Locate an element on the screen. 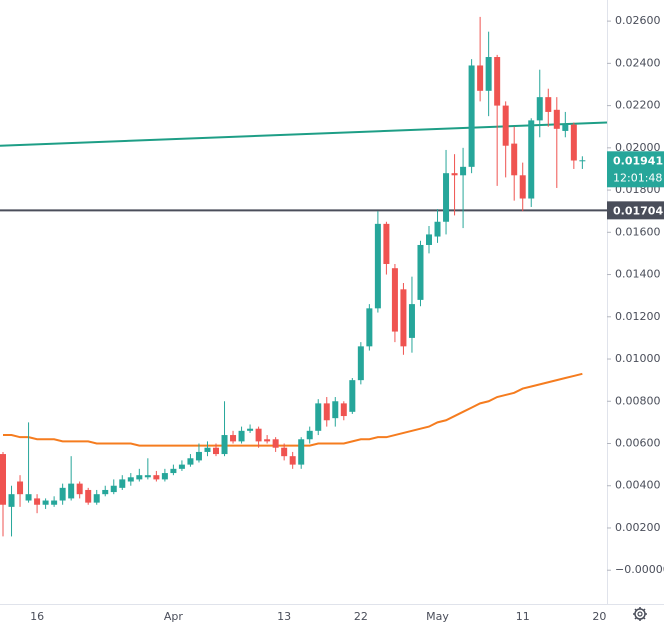  x-tick-label: May is located at coordinates (437, 616).